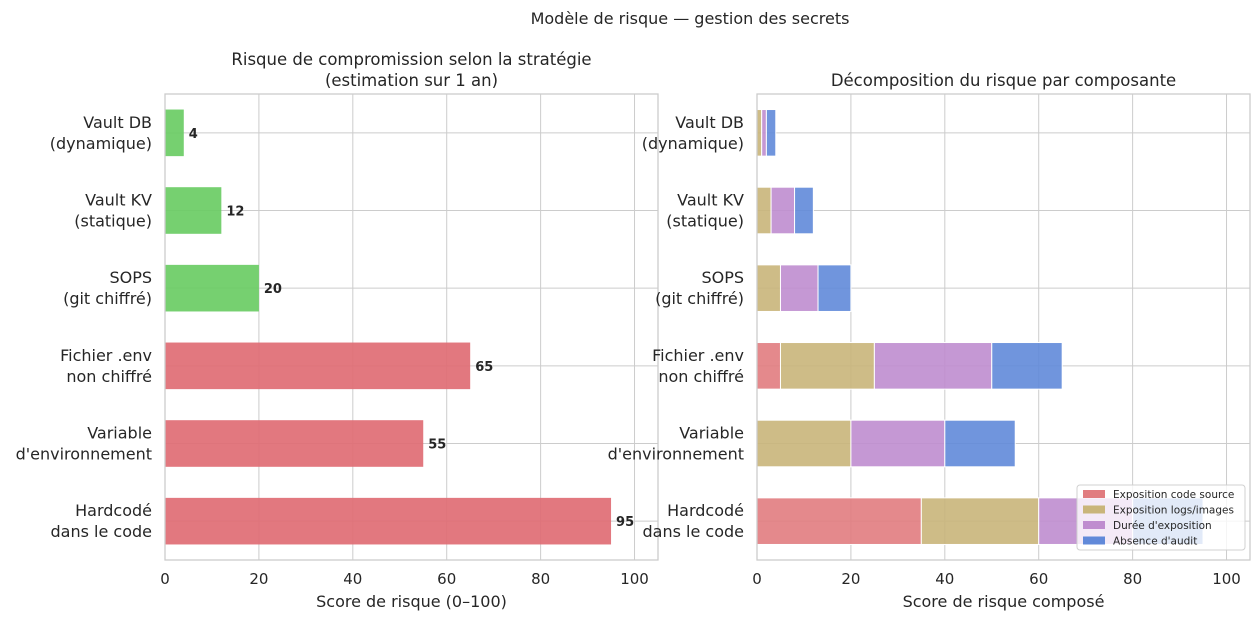  I want to click on legend-label: Absence d'audit, so click(1155, 542).